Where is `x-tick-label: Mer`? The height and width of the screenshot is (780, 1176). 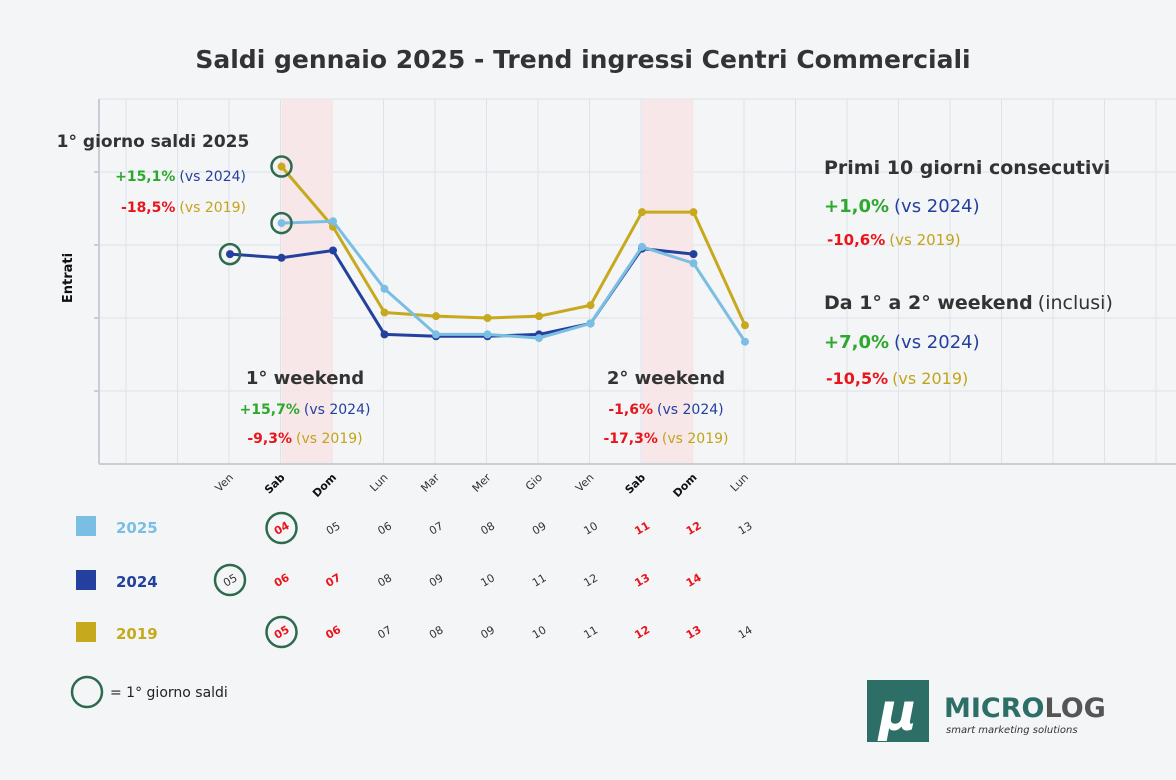
x-tick-label: Mer is located at coordinates (482, 483).